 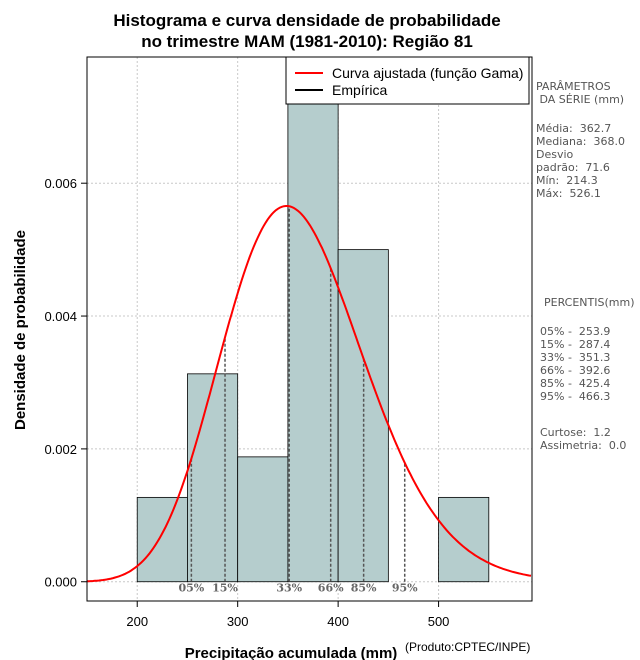 I want to click on x-tick-label: 400, so click(x=338, y=621).